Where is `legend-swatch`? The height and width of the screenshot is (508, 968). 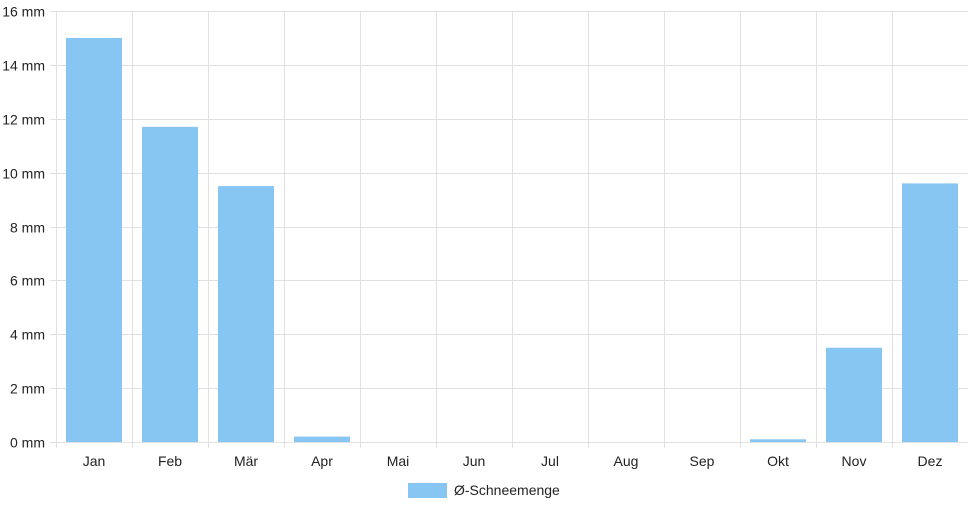 legend-swatch is located at coordinates (427, 490).